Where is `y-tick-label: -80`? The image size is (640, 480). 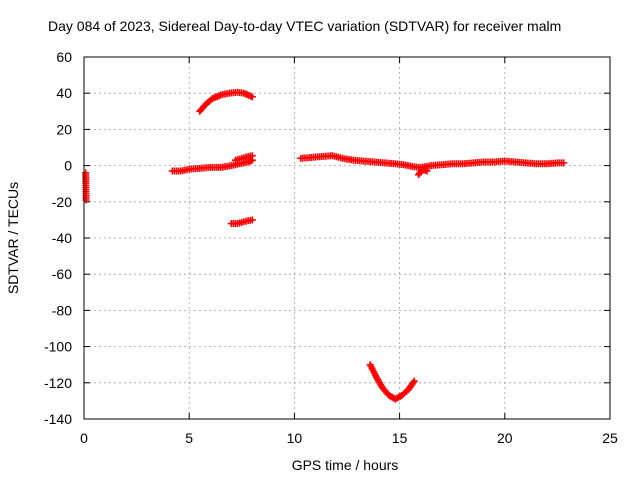
y-tick-label: -80 is located at coordinates (62, 310).